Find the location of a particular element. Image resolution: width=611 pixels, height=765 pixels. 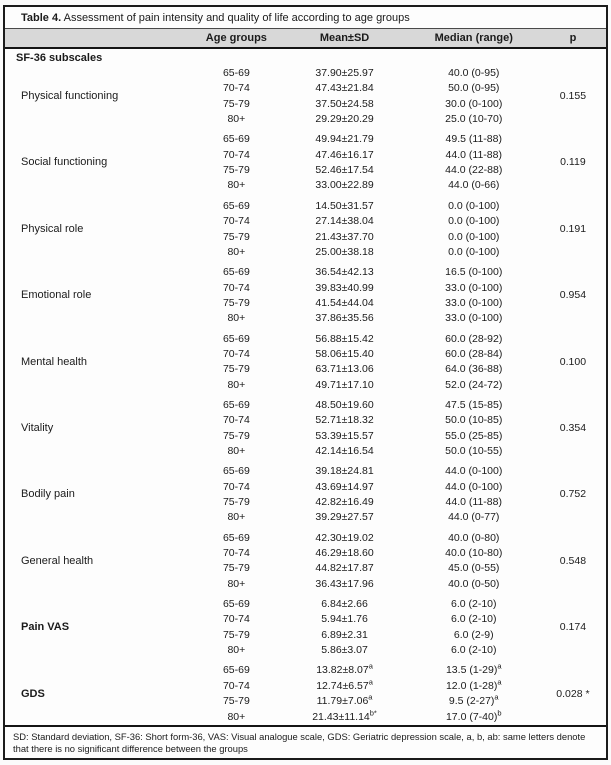

mean-sd-cell: 42.14±16.54 is located at coordinates (344, 451).